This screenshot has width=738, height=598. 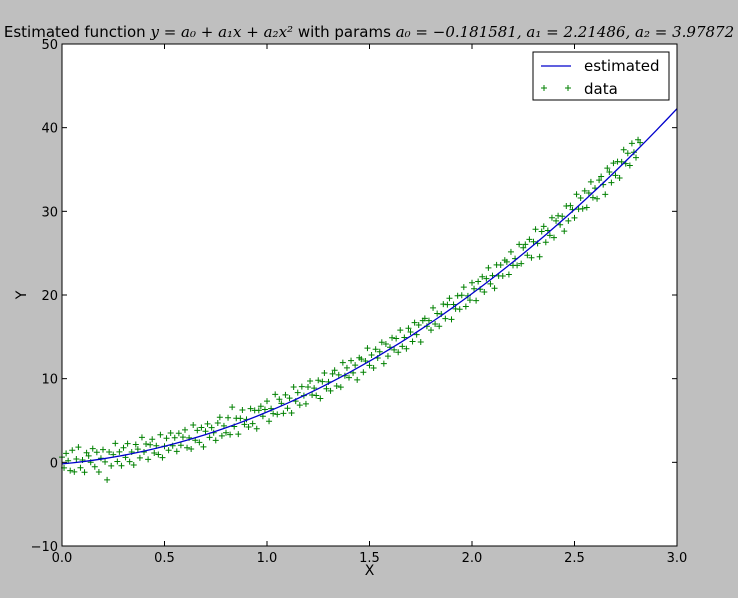 I want to click on x-tick-label: 3.0, so click(x=677, y=558).